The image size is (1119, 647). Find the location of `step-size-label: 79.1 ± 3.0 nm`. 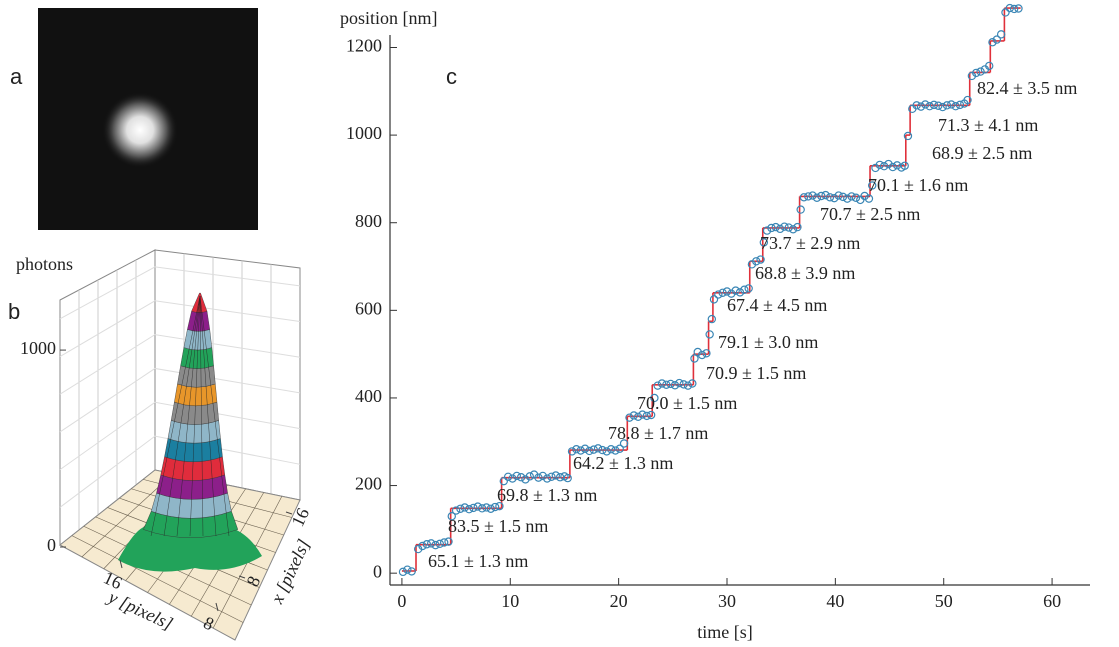

step-size-label: 79.1 ± 3.0 nm is located at coordinates (768, 342).